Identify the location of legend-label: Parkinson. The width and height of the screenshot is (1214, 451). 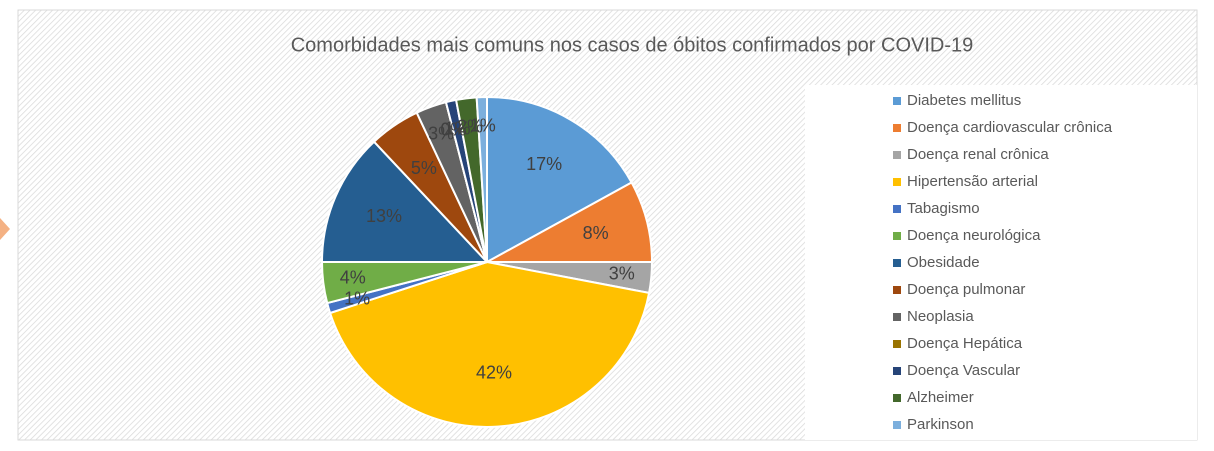
(940, 424).